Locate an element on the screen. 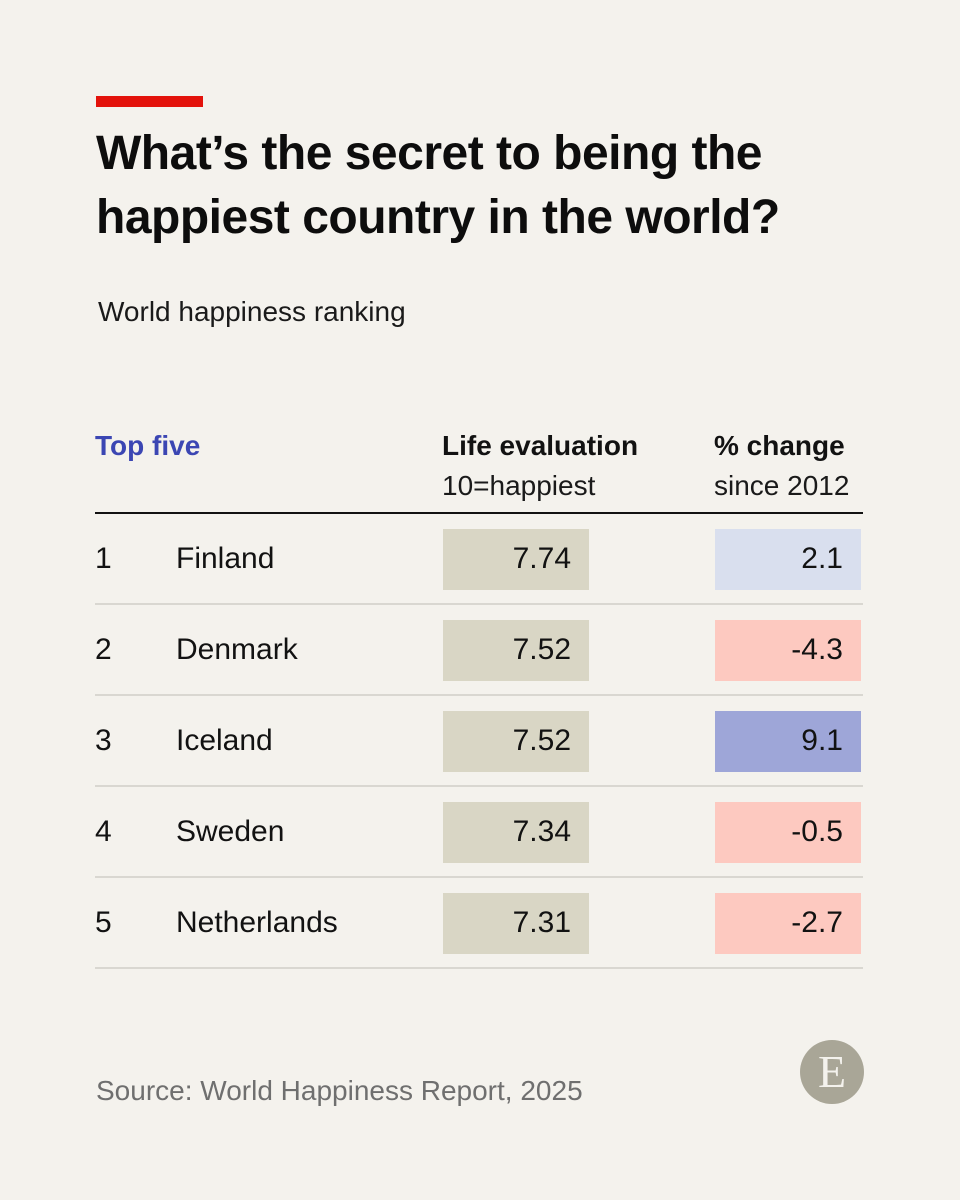  rank-number: 5 is located at coordinates (103, 922).